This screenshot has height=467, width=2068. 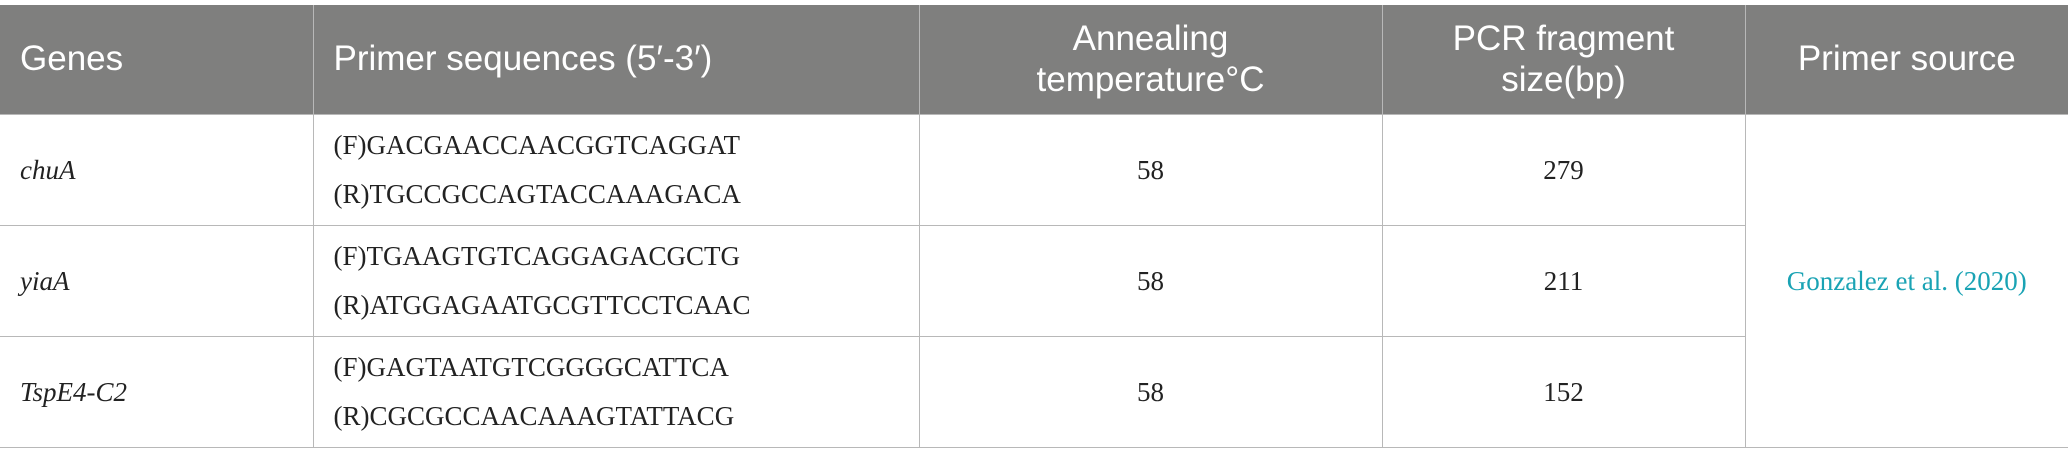 I want to click on header-cell: Primer sequences (5′-3′), so click(x=615, y=60).